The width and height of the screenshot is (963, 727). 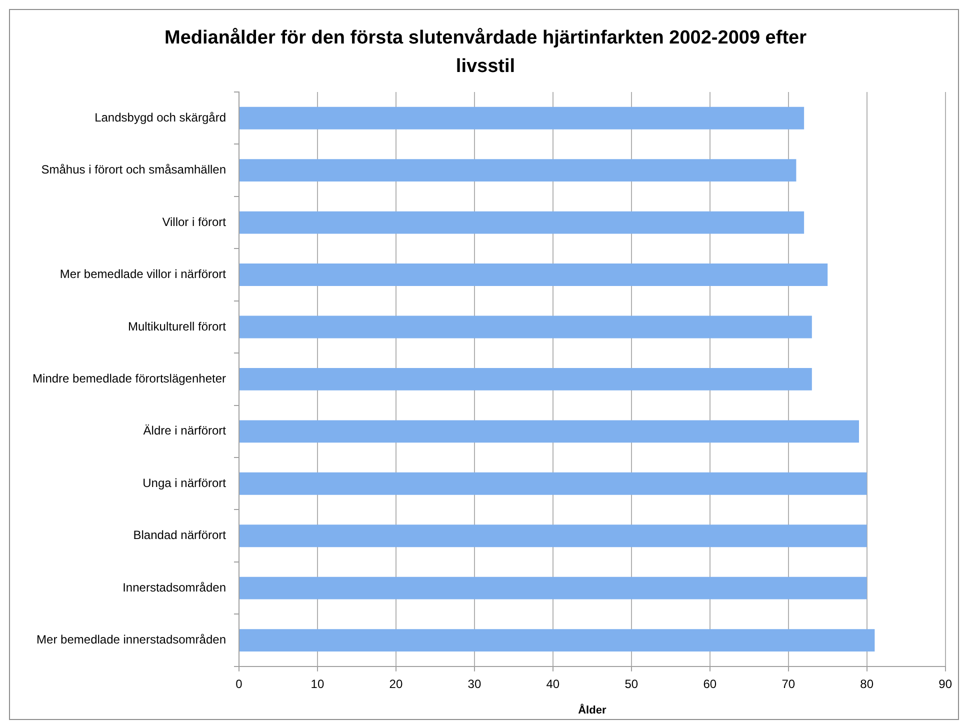 I want to click on x-tick-label: 90, so click(x=945, y=683).